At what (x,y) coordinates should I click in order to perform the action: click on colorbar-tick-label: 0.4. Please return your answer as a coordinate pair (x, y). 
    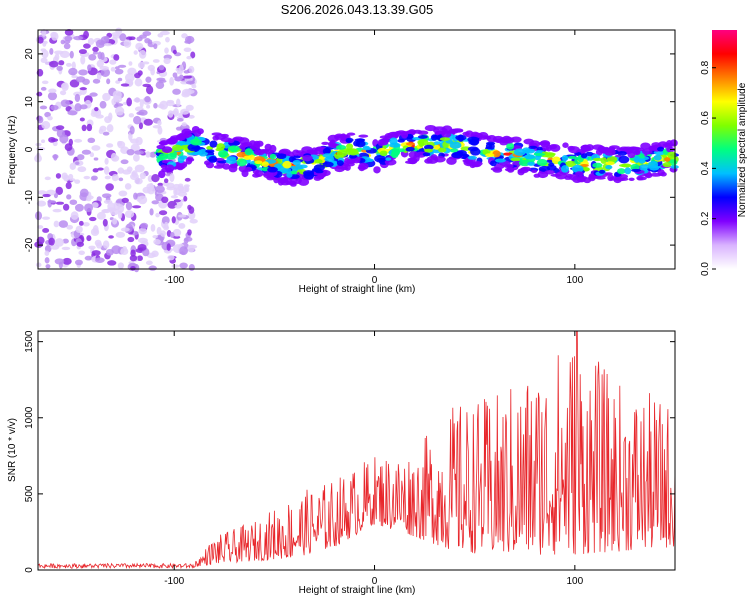
    Looking at the image, I should click on (705, 168).